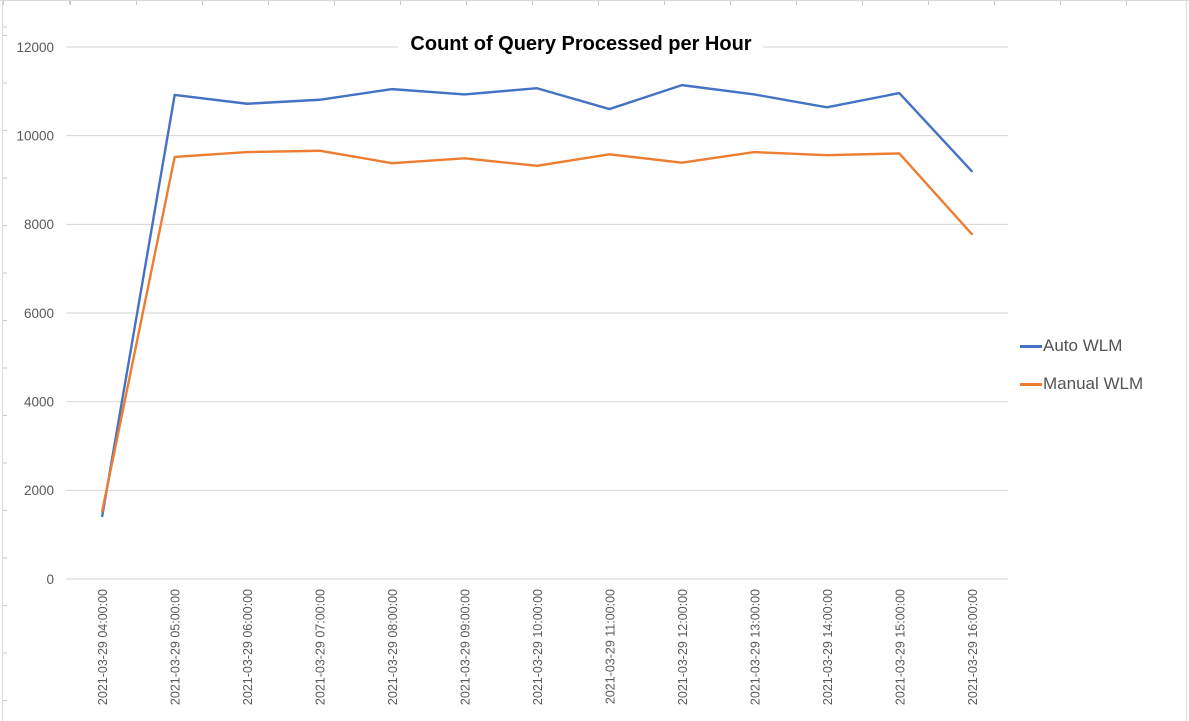 The width and height of the screenshot is (1189, 721). I want to click on x-axis-tick-label: 2021-03-29 15:00:00, so click(900, 647).